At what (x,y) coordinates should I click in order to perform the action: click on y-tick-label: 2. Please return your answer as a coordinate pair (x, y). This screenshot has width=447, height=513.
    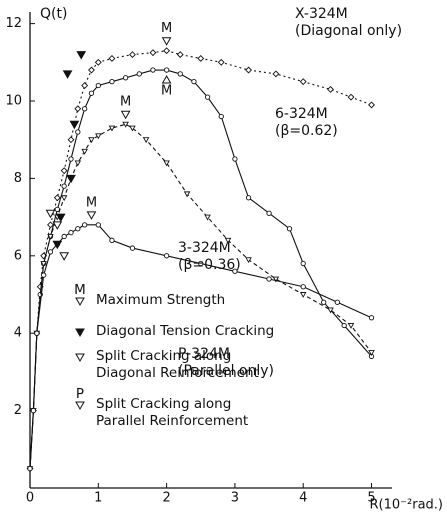
    Looking at the image, I should click on (18, 410).